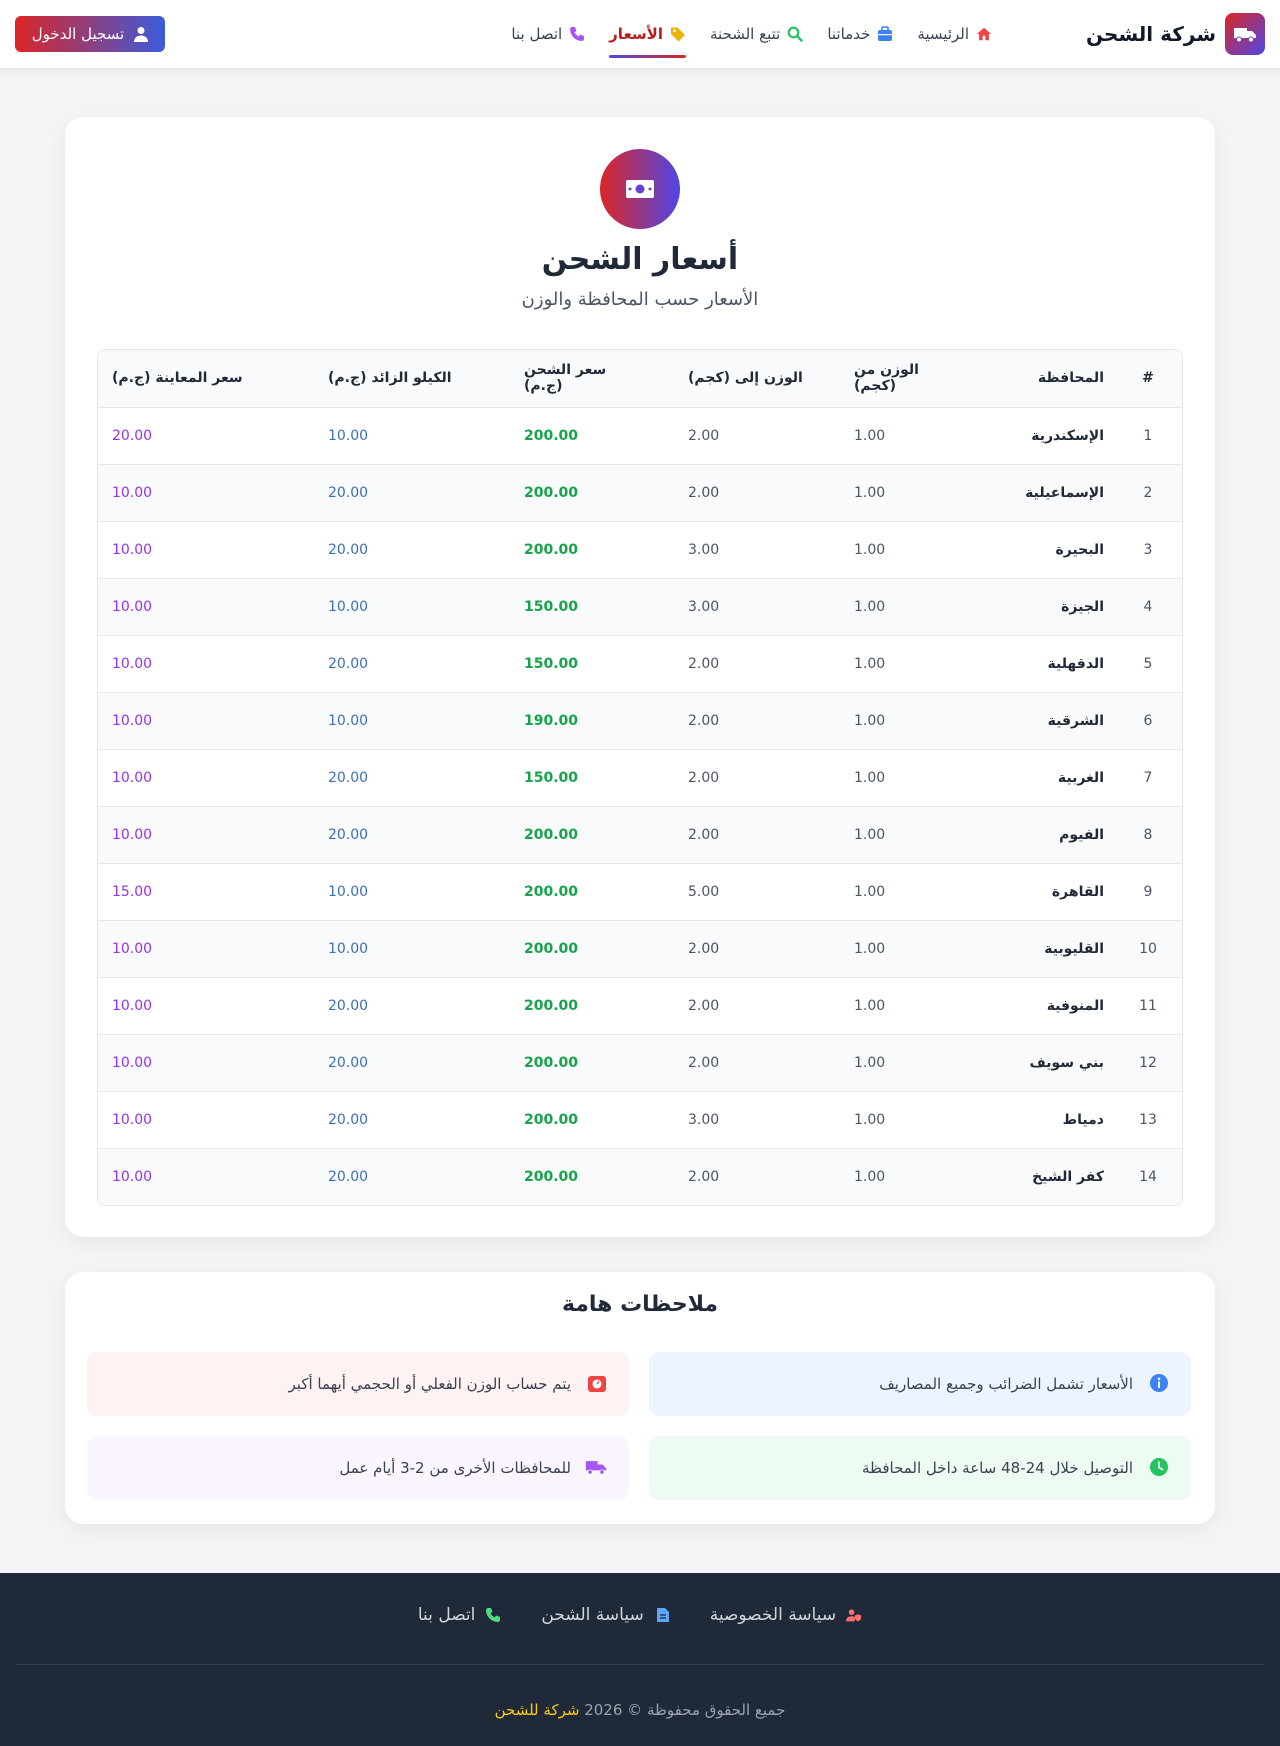 This screenshot has height=1746, width=1280. I want to click on table-row: 9 القاهرة 1.00 5.00 200.00 10.00 15.00, so click(640, 892).